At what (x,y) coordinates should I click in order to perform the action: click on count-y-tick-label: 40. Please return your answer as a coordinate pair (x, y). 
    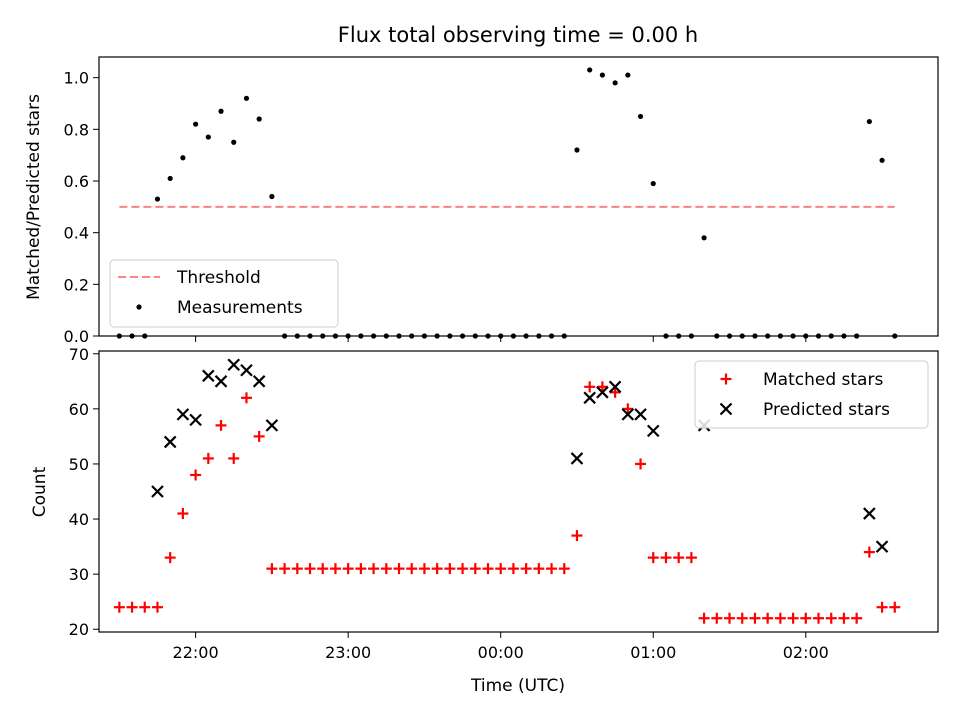
    Looking at the image, I should click on (79, 519).